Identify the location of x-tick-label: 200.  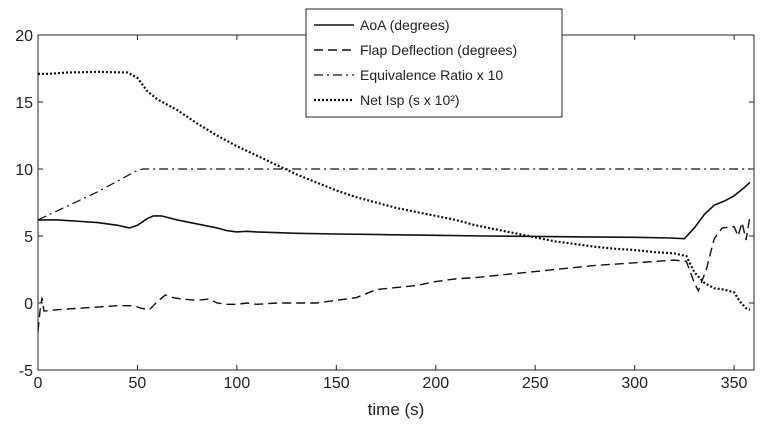
(435, 383).